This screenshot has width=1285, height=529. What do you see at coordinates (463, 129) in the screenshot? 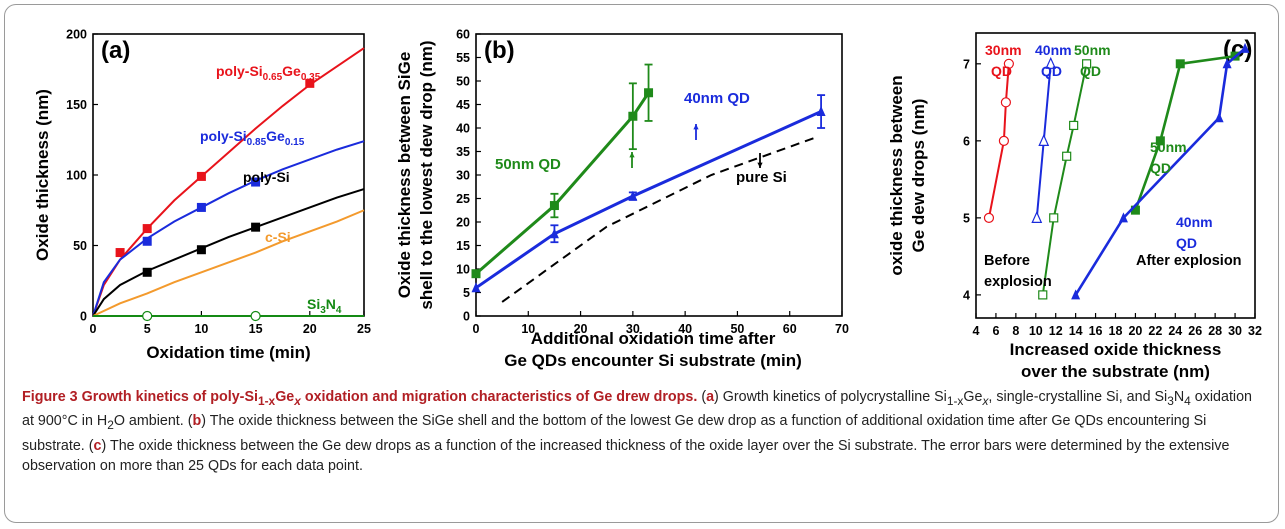
I see `b-y-tick-label: 40` at bounding box center [463, 129].